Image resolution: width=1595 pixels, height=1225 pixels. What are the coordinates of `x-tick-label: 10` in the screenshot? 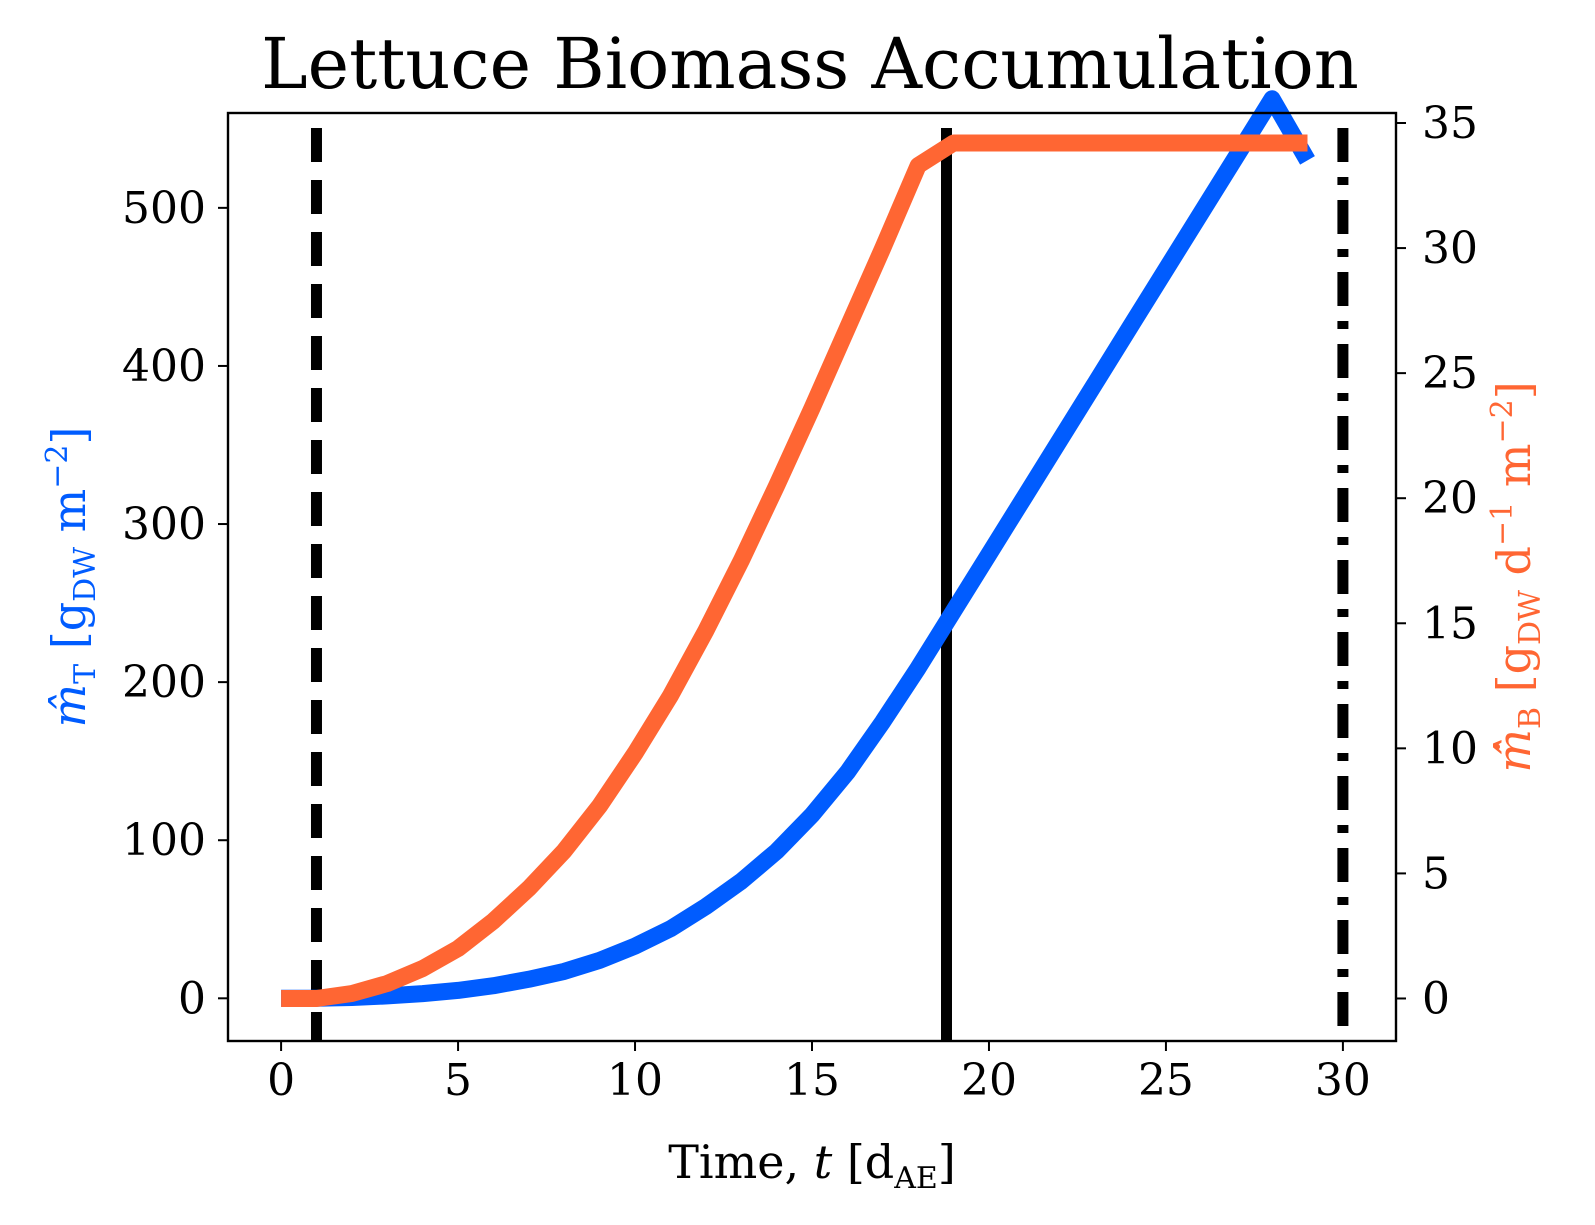 It's located at (635, 1080).